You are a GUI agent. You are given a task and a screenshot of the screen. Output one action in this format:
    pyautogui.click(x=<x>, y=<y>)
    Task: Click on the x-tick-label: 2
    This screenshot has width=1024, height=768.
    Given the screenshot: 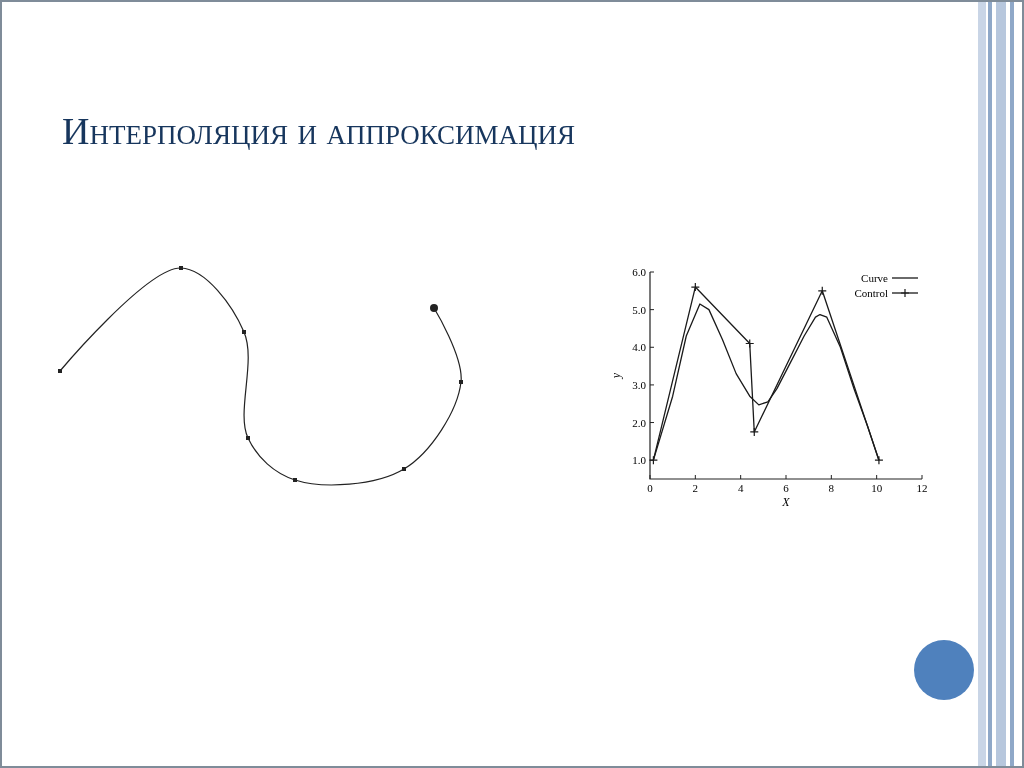 What is the action you would take?
    pyautogui.click(x=695, y=488)
    